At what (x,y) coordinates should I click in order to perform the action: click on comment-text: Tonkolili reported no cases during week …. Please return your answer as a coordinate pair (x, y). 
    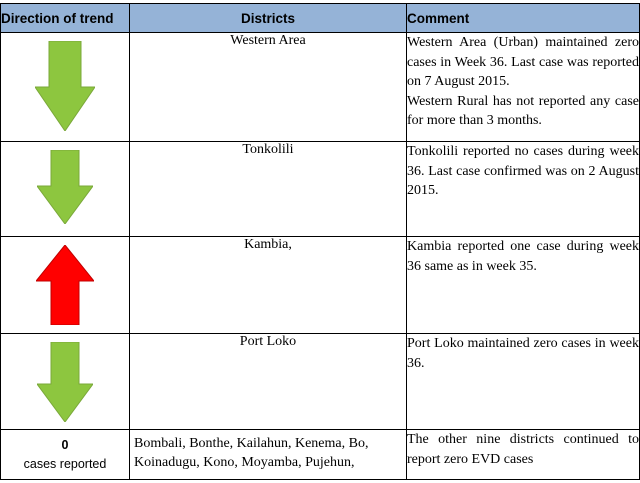
    Looking at the image, I should click on (523, 189).